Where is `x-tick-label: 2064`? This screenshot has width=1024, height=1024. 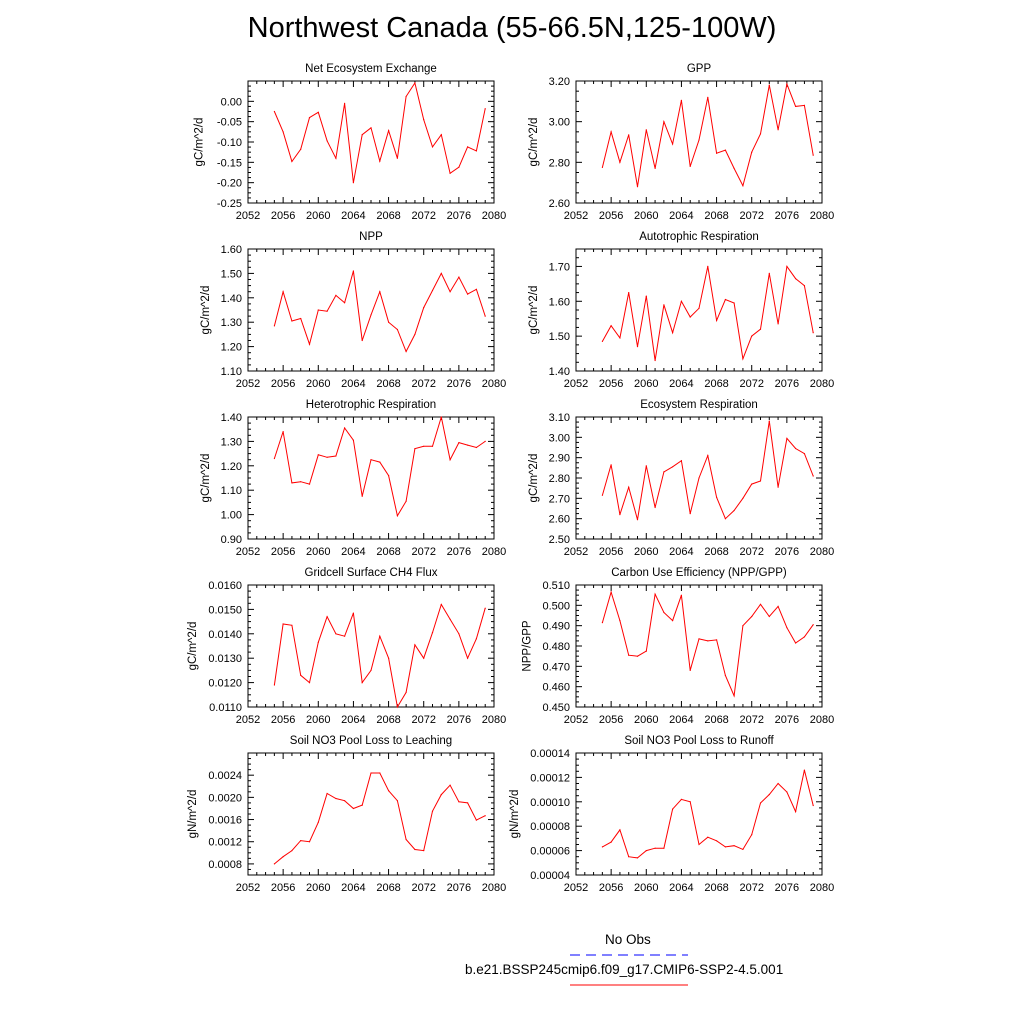 x-tick-label: 2064 is located at coordinates (353, 384).